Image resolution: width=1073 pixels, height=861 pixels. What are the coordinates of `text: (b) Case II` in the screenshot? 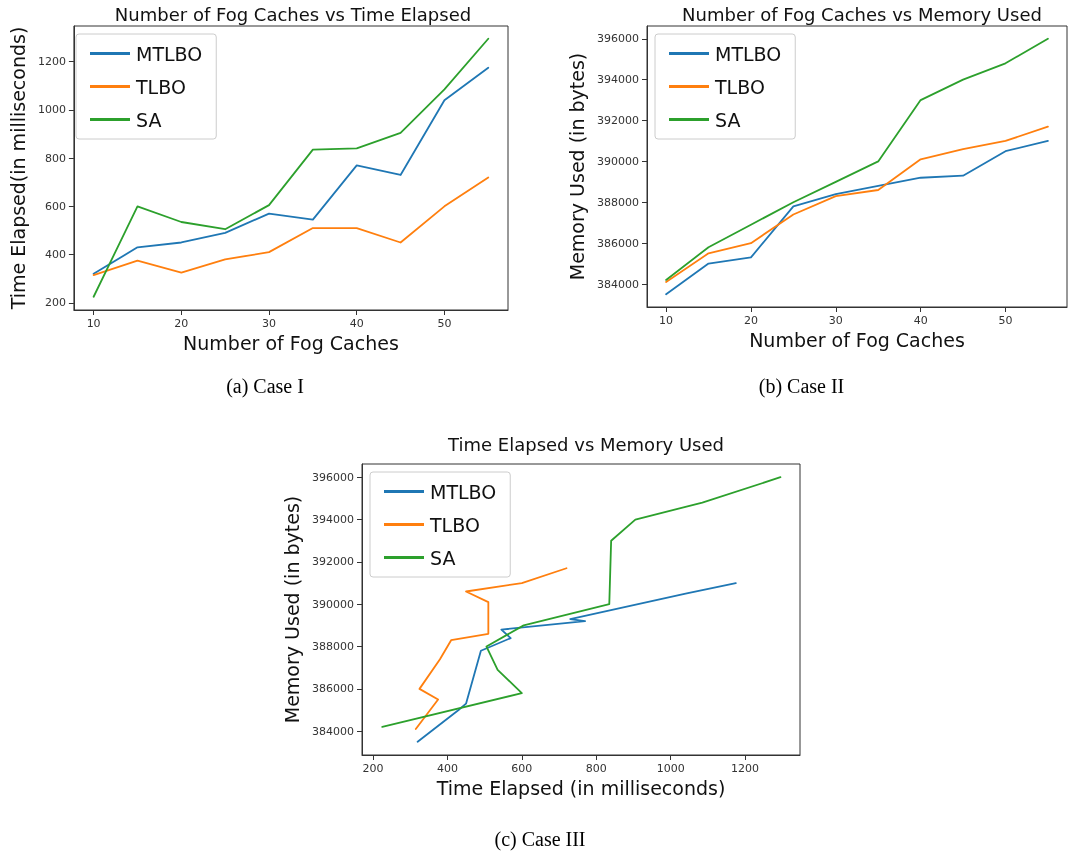 It's located at (801, 386).